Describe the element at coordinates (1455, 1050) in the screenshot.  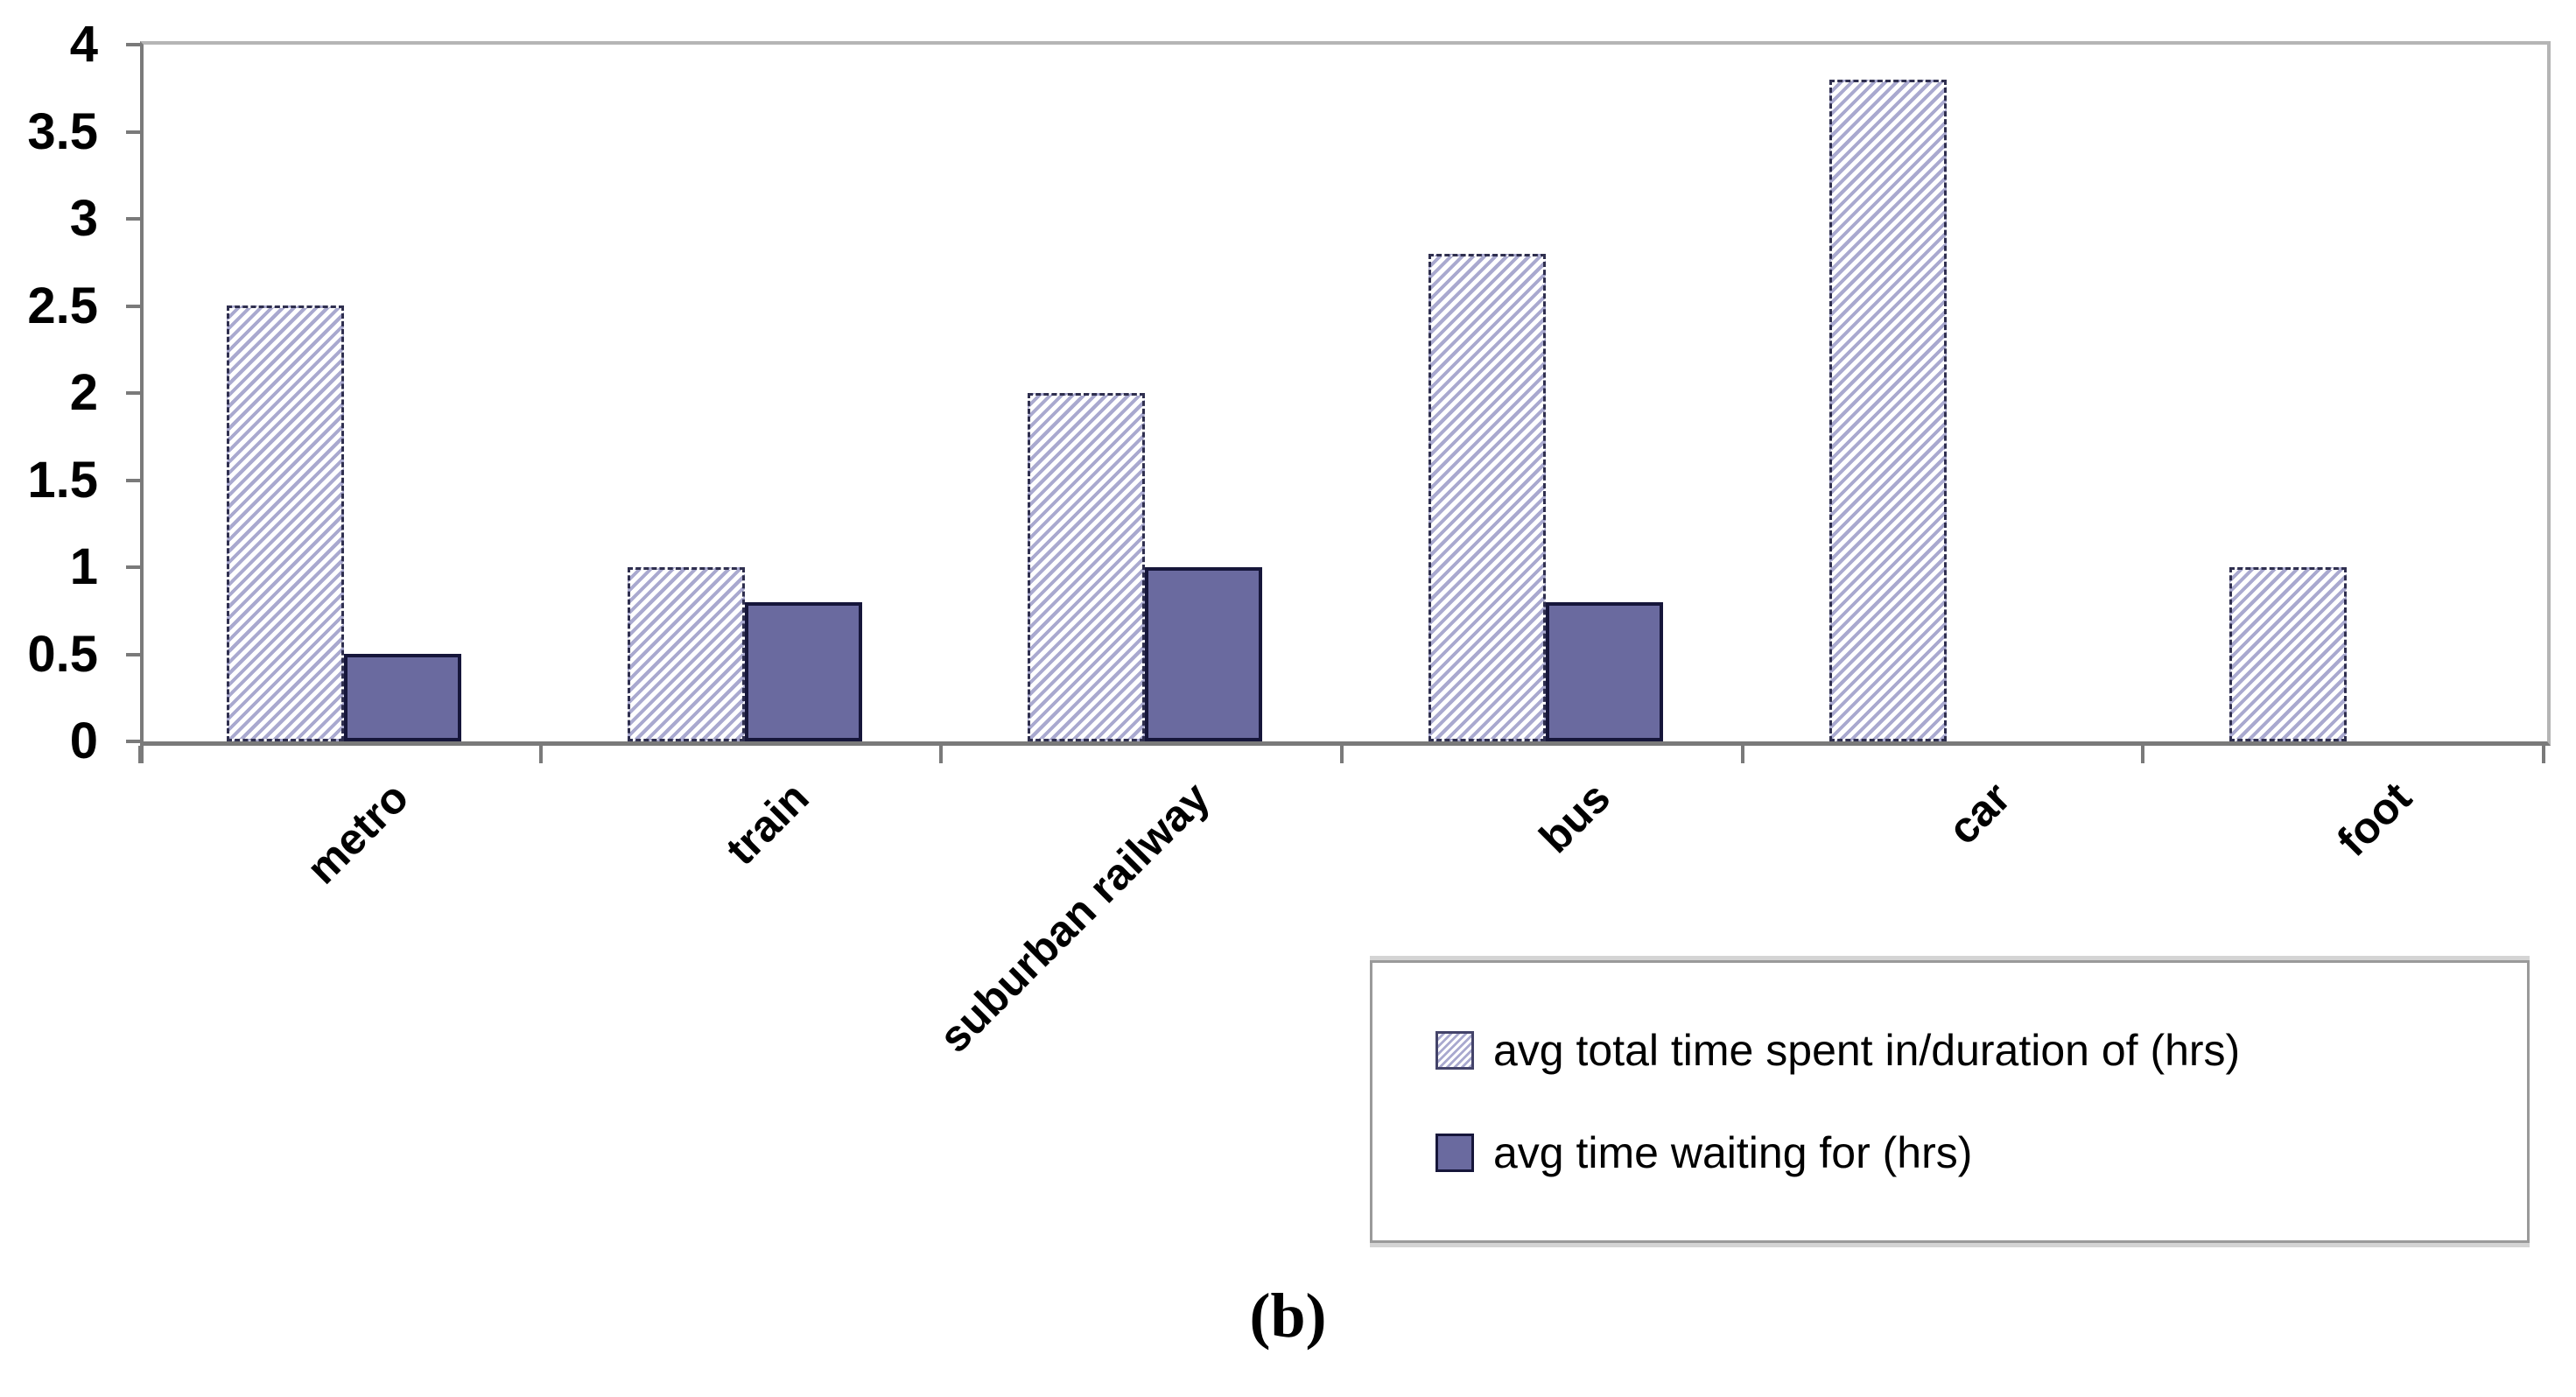
I see `legend-swatch-hatched` at that location.